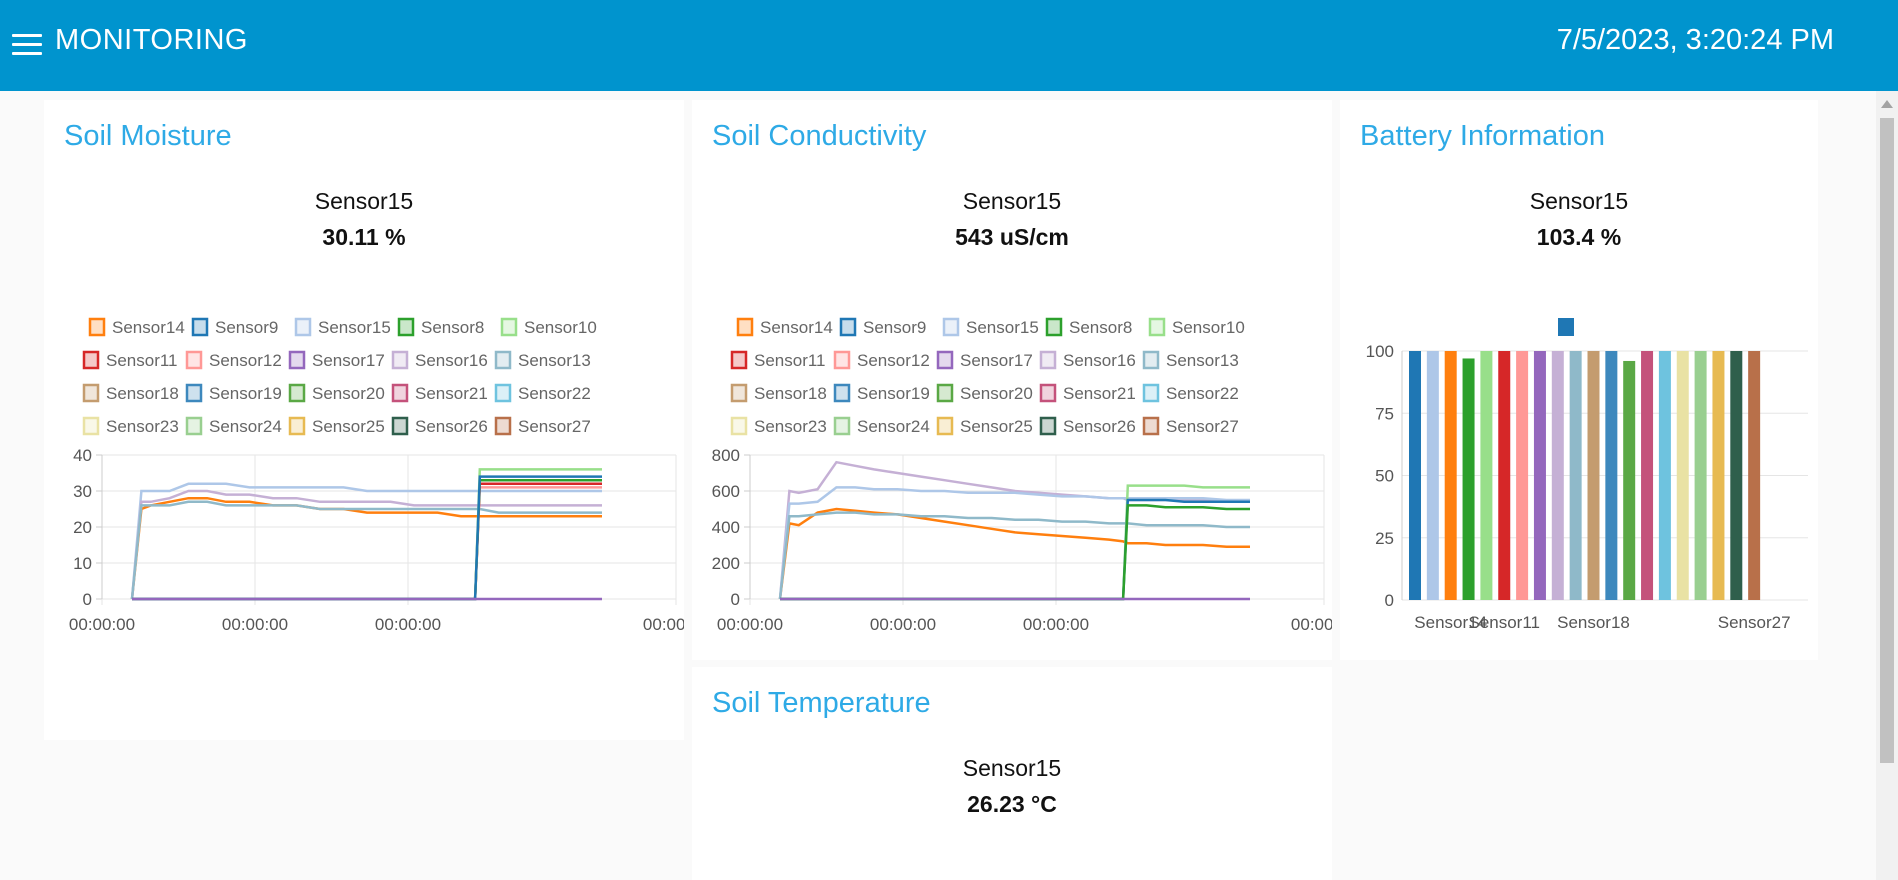 The width and height of the screenshot is (1898, 880). I want to click on legend-label: Sensor14, so click(148, 327).